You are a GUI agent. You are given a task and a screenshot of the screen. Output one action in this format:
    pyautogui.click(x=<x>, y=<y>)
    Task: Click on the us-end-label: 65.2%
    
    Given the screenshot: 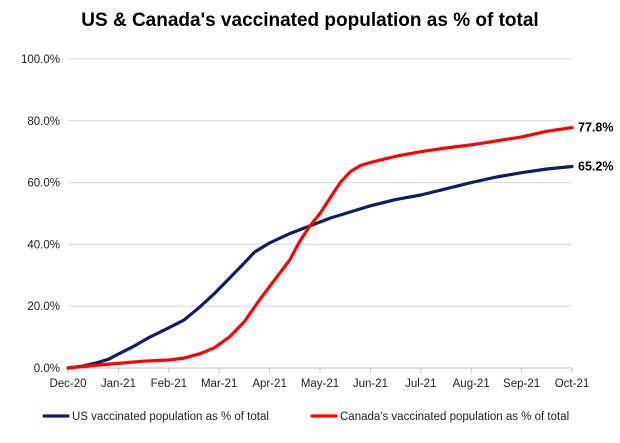 What is the action you would take?
    pyautogui.click(x=595, y=167)
    